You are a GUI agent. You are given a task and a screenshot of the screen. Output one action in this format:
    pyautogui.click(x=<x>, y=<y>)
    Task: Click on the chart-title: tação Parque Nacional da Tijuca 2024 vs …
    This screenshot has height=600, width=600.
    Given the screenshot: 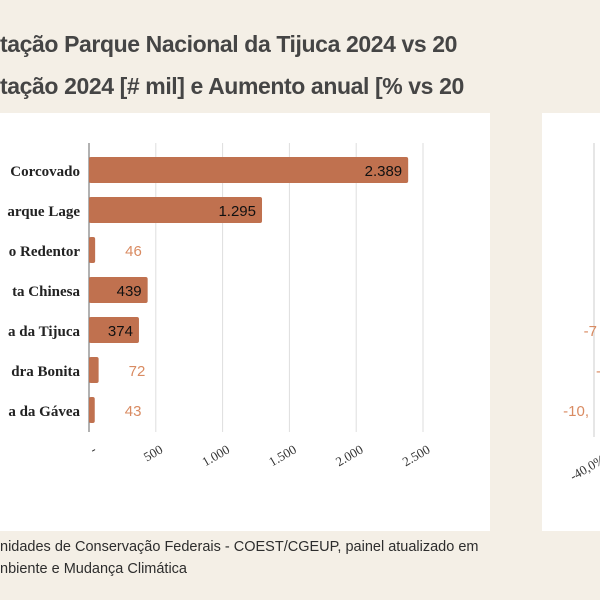 What is the action you would take?
    pyautogui.click(x=229, y=44)
    